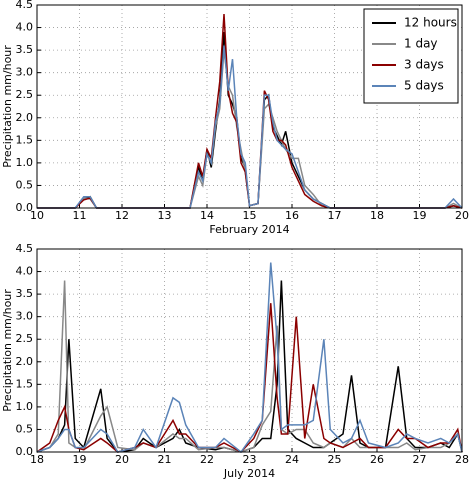 The image size is (474, 481). Describe the element at coordinates (250, 215) in the screenshot. I see `x-tick-label: 15` at that location.